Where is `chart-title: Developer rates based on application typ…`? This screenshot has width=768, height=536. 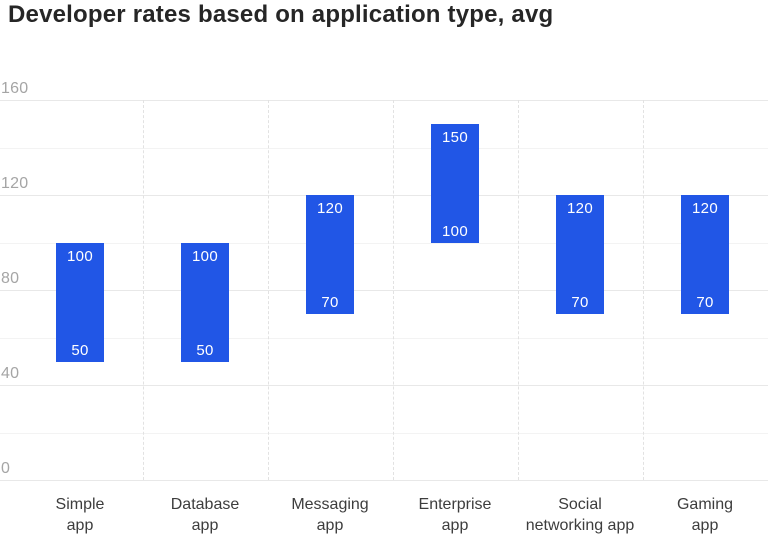 chart-title: Developer rates based on application typ… is located at coordinates (281, 14).